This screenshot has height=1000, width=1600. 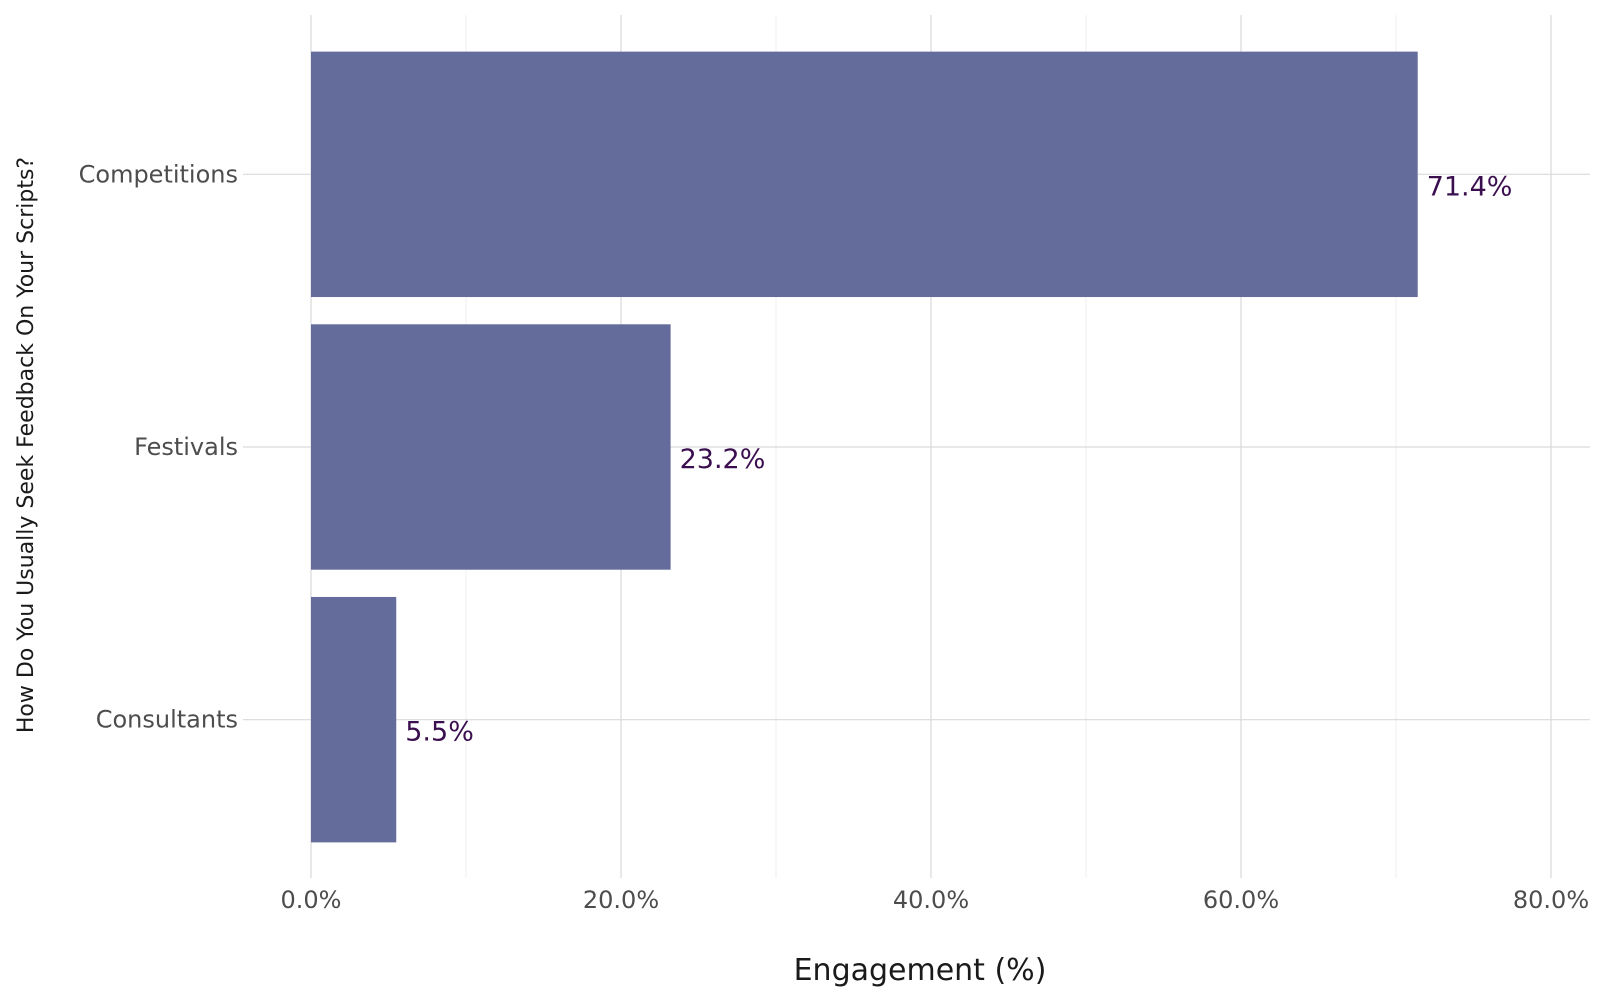 What do you see at coordinates (186, 447) in the screenshot?
I see `category-label: Festivals` at bounding box center [186, 447].